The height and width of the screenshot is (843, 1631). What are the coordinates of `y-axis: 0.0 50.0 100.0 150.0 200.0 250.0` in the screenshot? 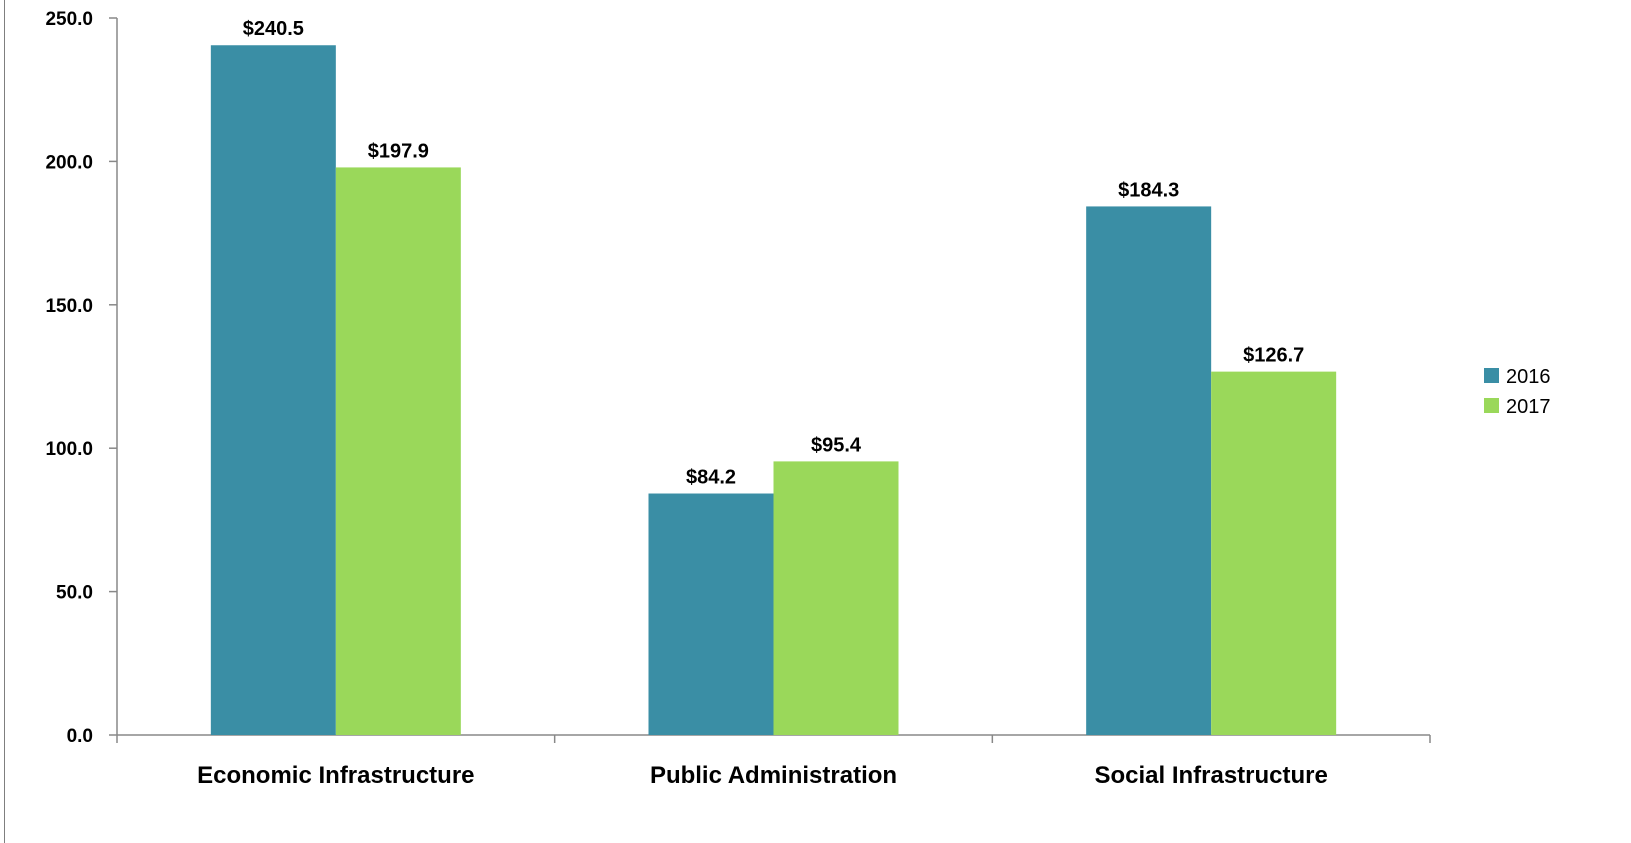 It's located at (81, 378).